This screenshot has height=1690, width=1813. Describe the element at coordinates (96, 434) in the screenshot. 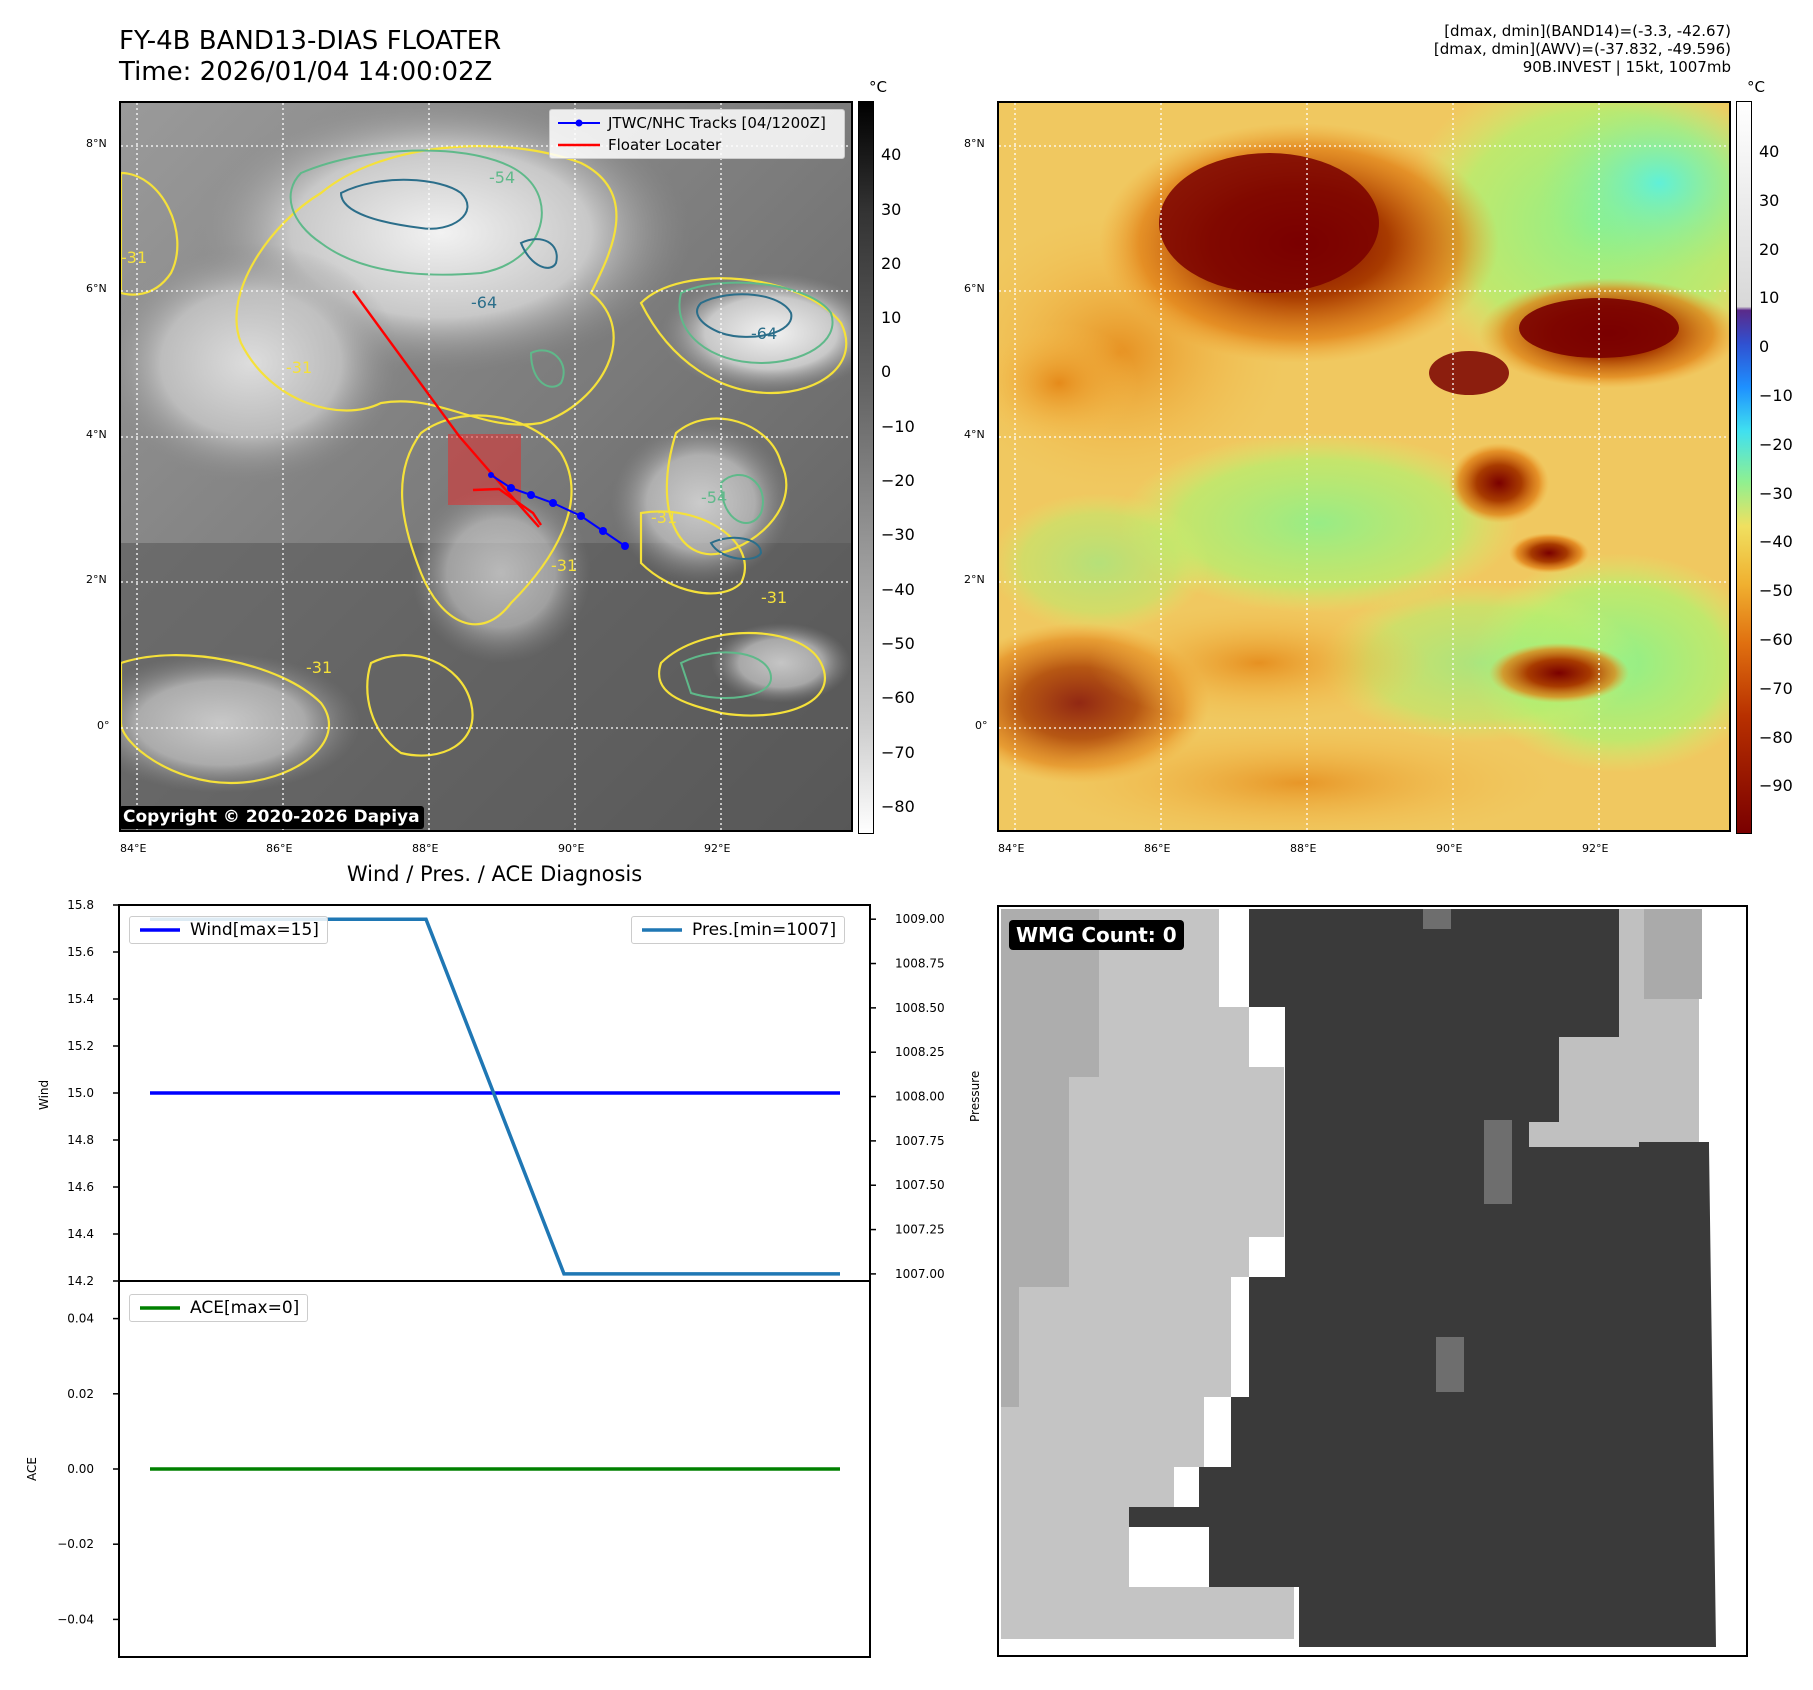

I see `lat-tick: 4°N` at that location.